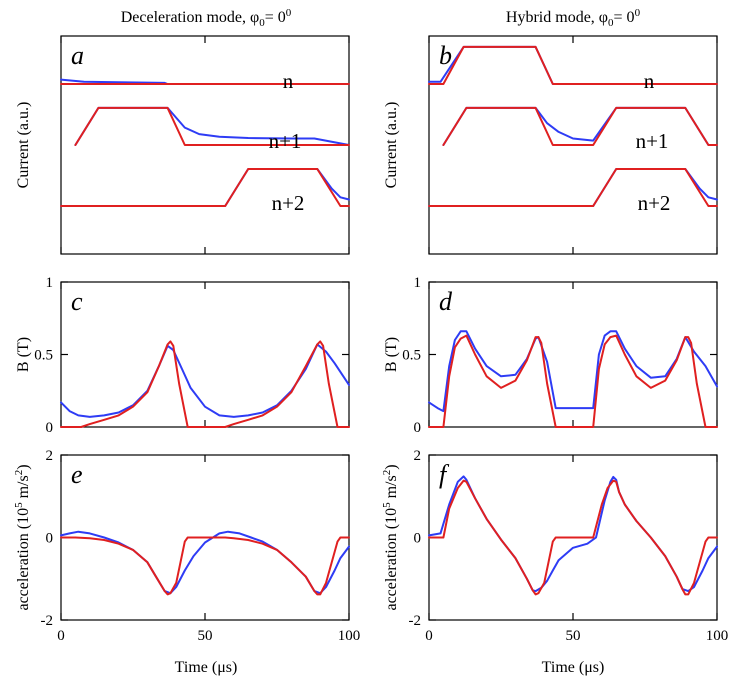 This screenshot has width=731, height=682. I want to click on panel-a: Current (a.u.) a n n+1 n+2, so click(182, 145).